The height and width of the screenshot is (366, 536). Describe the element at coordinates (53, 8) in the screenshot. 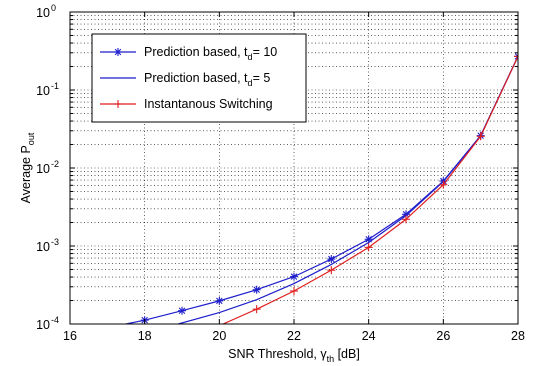

I see `y-tick-label-exponent: 0` at that location.